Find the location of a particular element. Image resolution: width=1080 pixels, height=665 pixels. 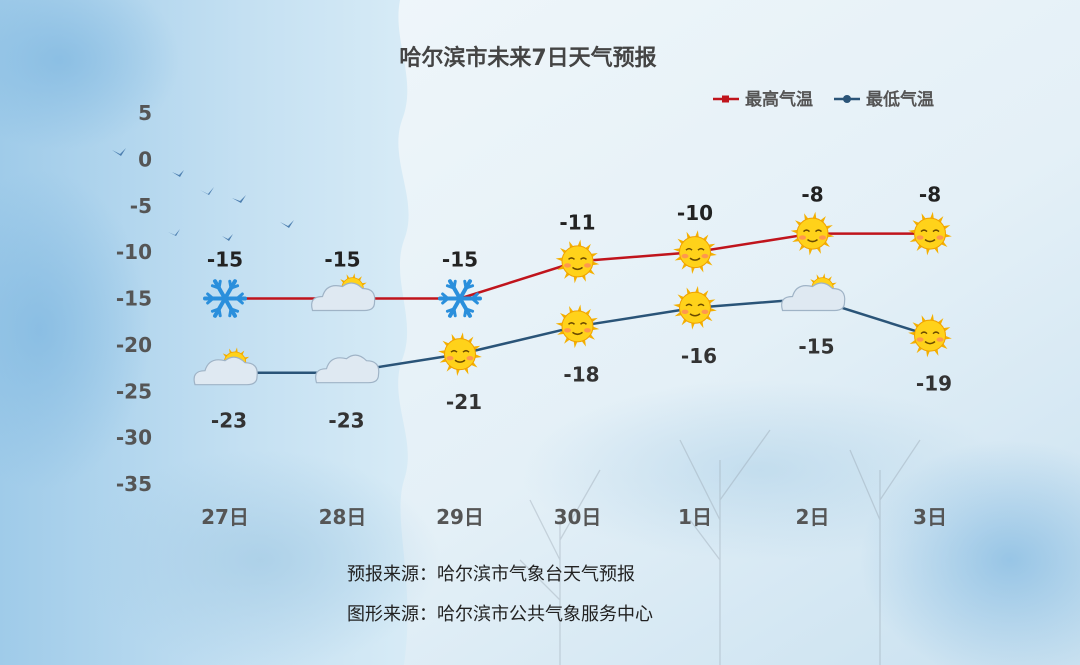

x-axis: 27日 28日 29日 30日 1日 2日 3日 is located at coordinates (574, 517).